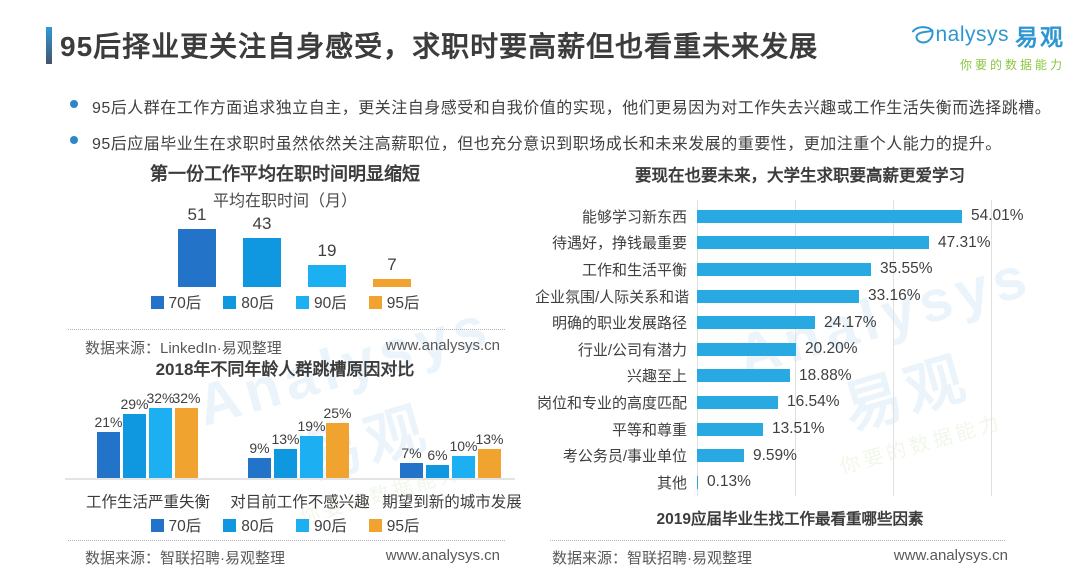 The width and height of the screenshot is (1080, 577). I want to click on hbar-row: 其他 0.13%, so click(795, 482).